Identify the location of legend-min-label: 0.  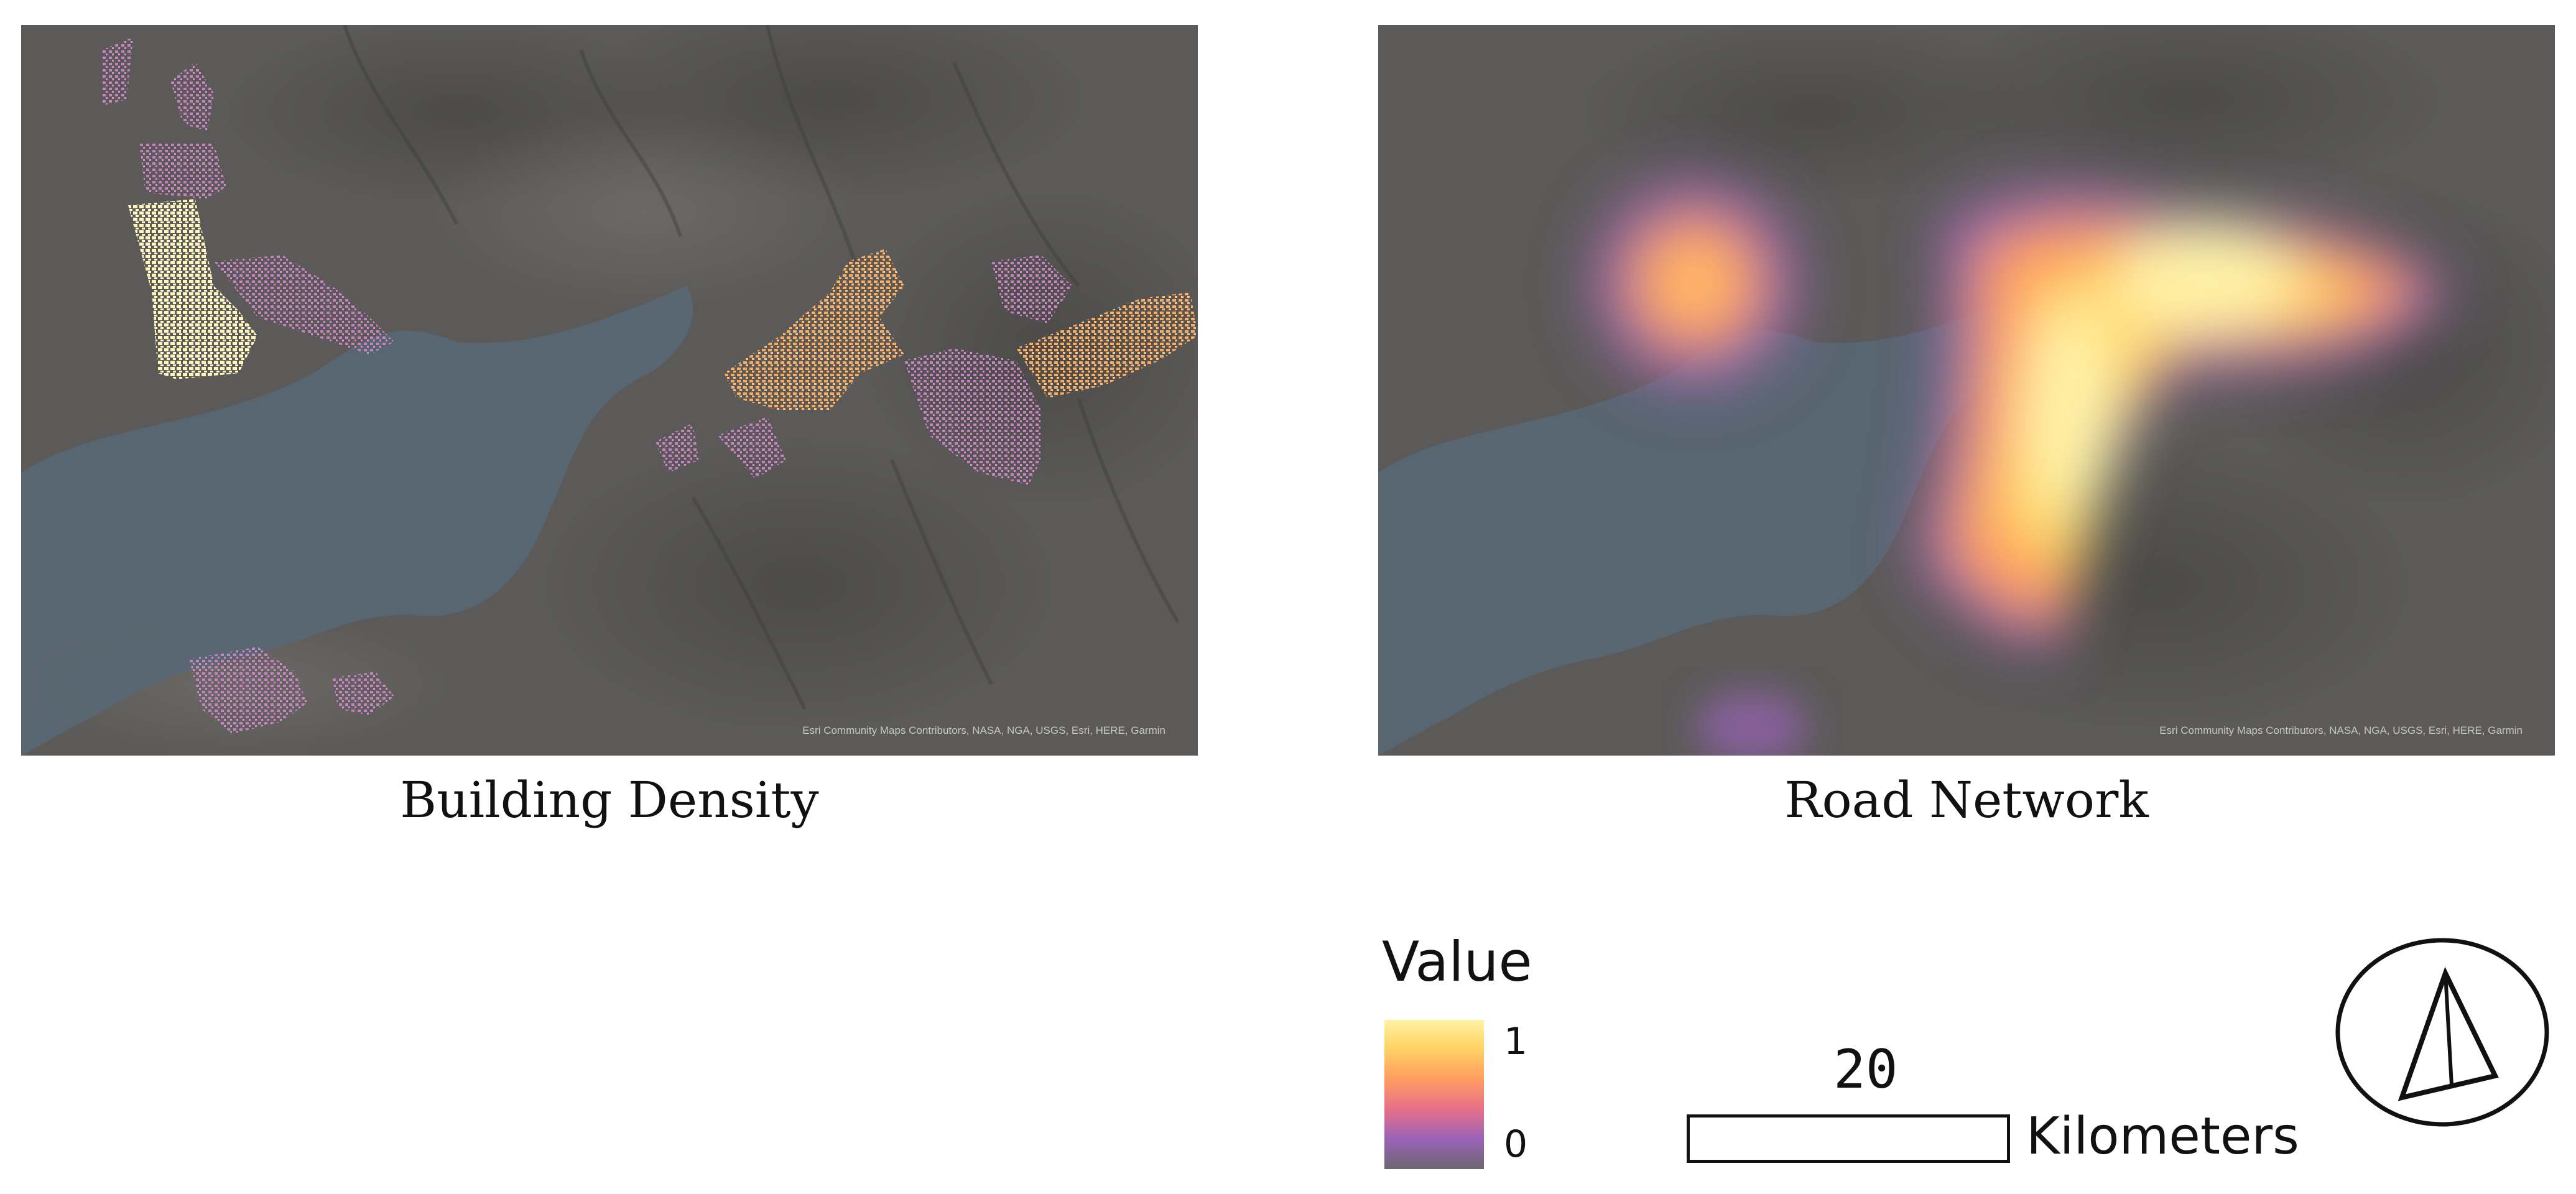
(1516, 1144).